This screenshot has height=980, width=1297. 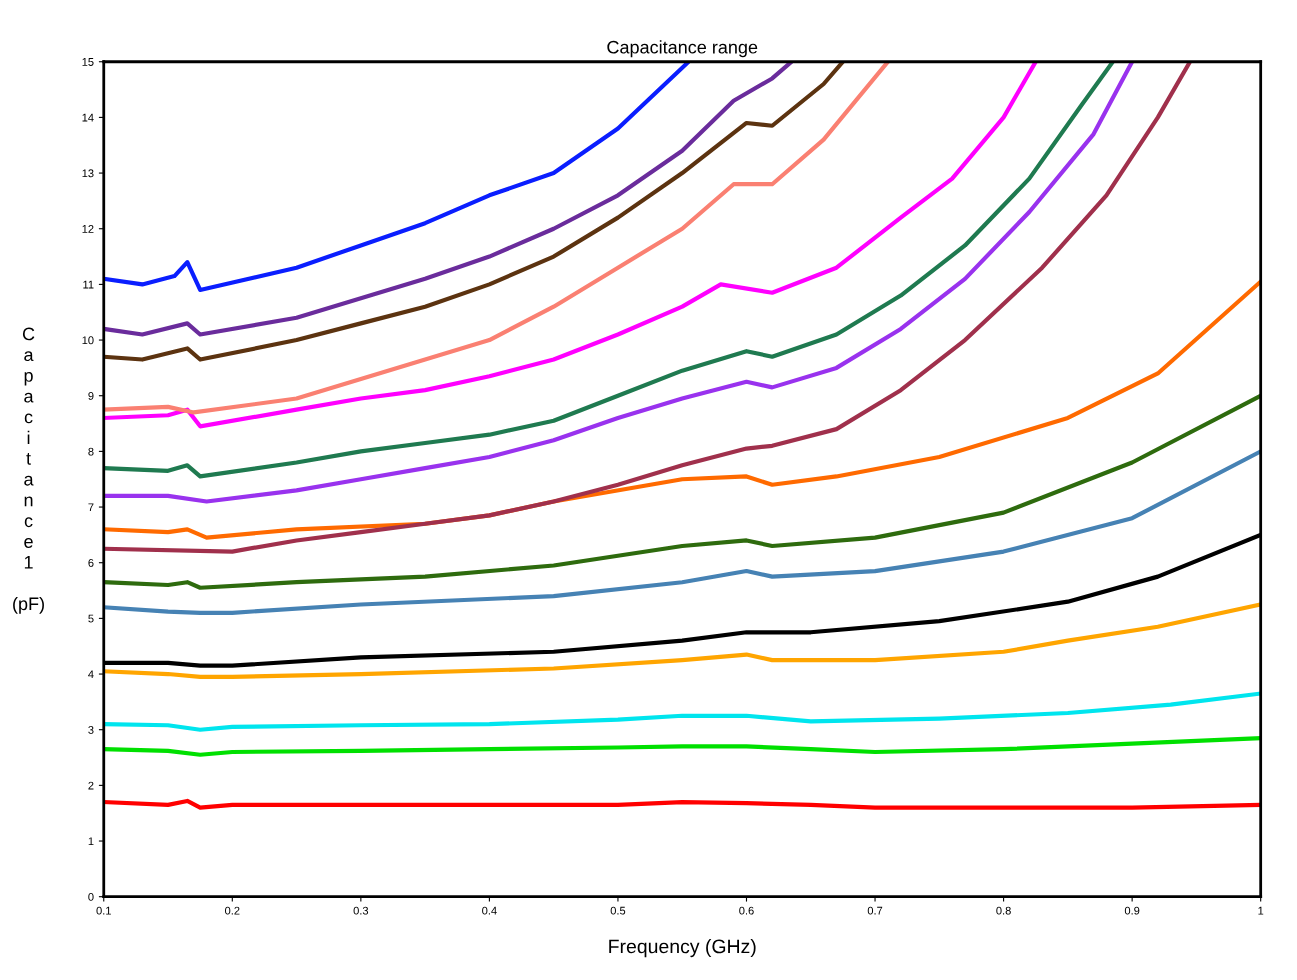 What do you see at coordinates (91, 896) in the screenshot?
I see `y-tick-label: 0` at bounding box center [91, 896].